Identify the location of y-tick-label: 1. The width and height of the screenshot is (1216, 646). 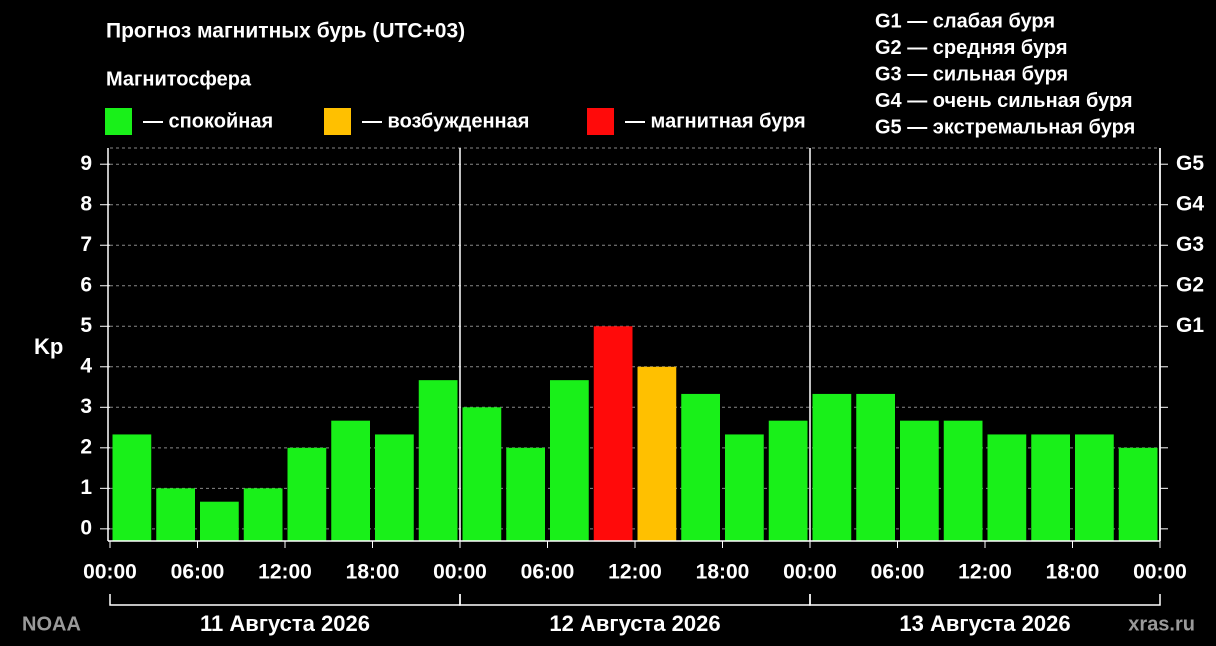
(86, 487).